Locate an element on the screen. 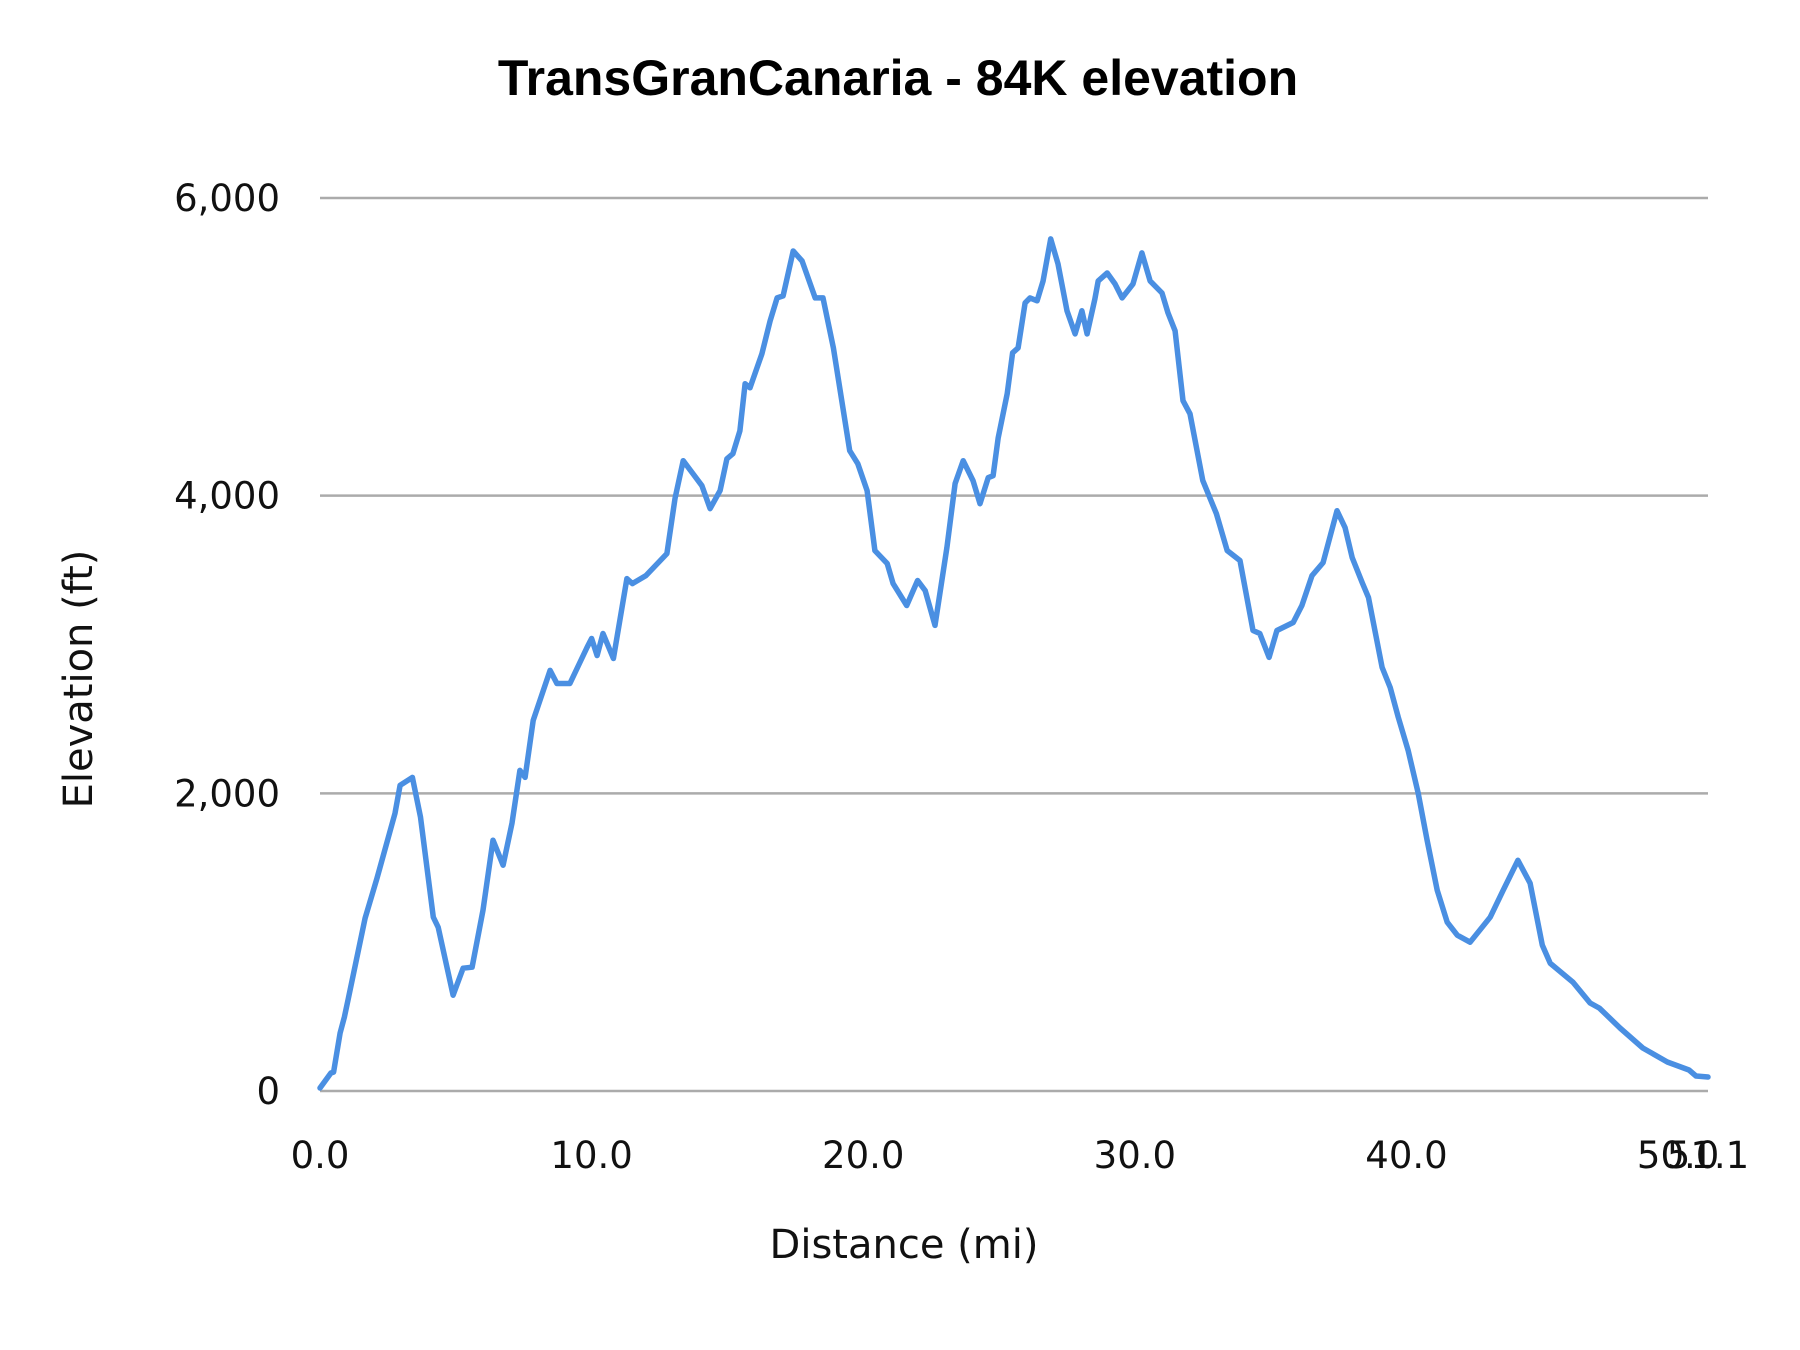 The width and height of the screenshot is (1800, 1350). y-tick-label: 0 is located at coordinates (268, 1091).